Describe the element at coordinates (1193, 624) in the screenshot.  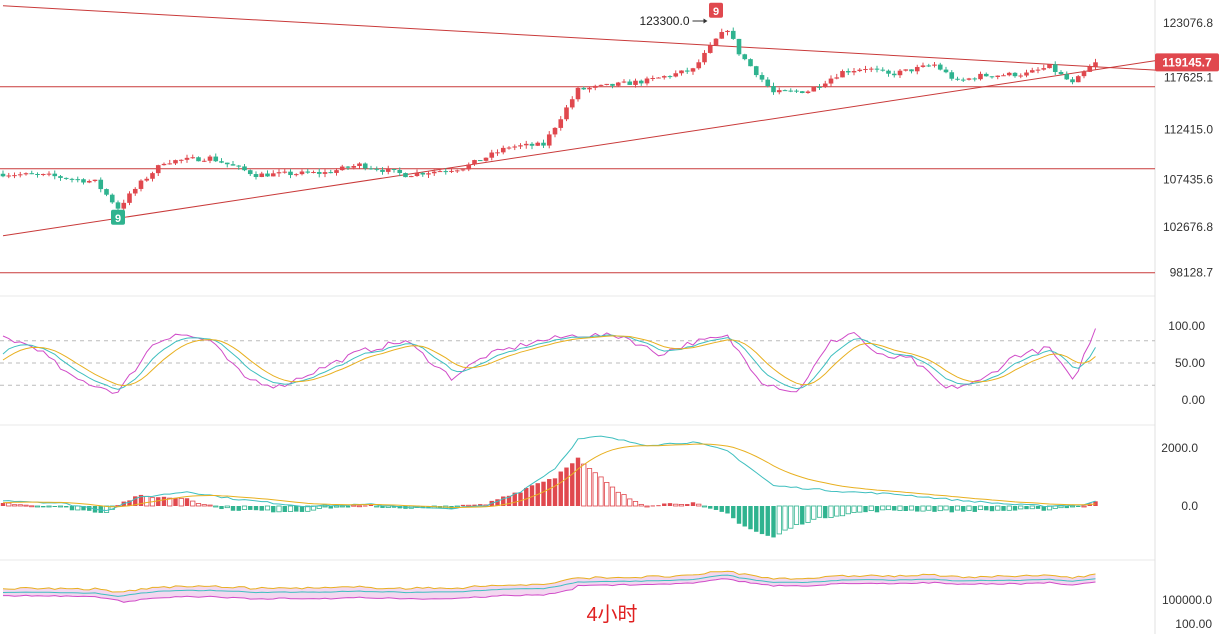
I see `volume-tick-label: 100.00` at that location.